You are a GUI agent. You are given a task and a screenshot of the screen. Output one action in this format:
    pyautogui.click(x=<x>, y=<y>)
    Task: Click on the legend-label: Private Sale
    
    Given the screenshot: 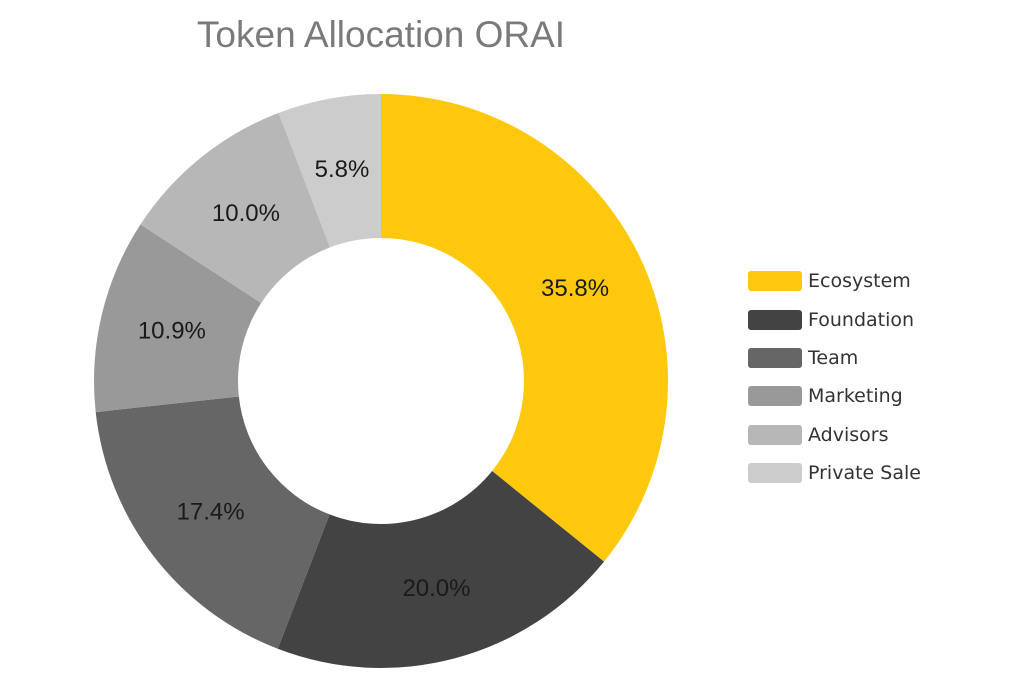 What is the action you would take?
    pyautogui.click(x=864, y=473)
    